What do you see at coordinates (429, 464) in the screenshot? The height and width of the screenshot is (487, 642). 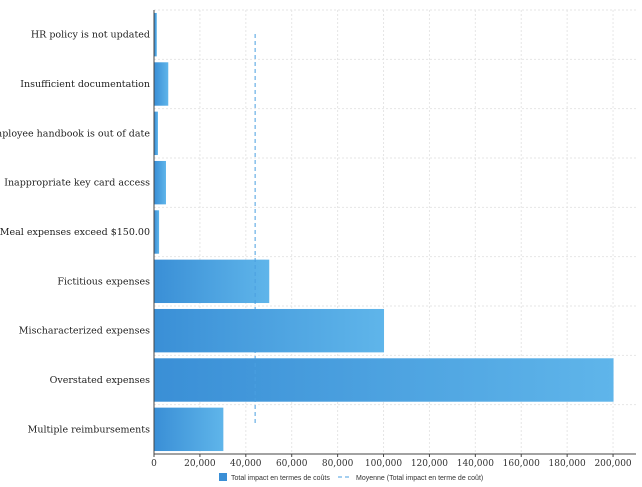 I see `x-tick-label: 120,000` at bounding box center [429, 464].